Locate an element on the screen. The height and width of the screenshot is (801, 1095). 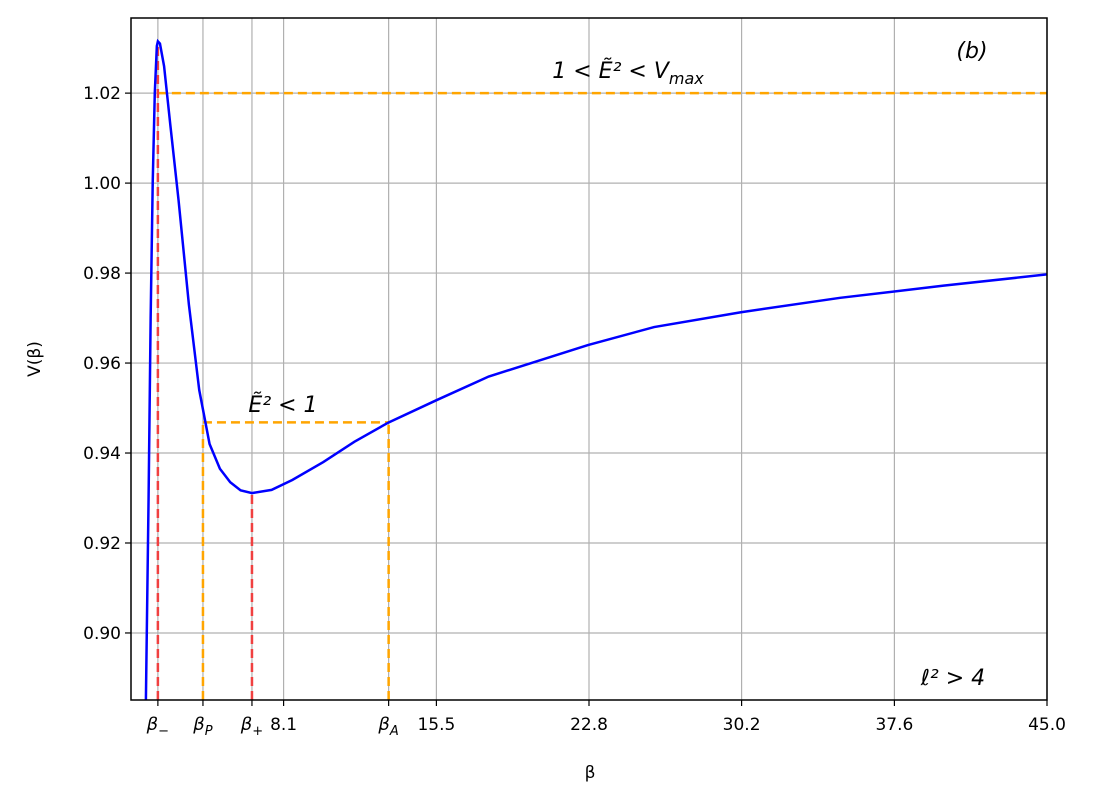
x-tick-sub: + is located at coordinates (257, 731).